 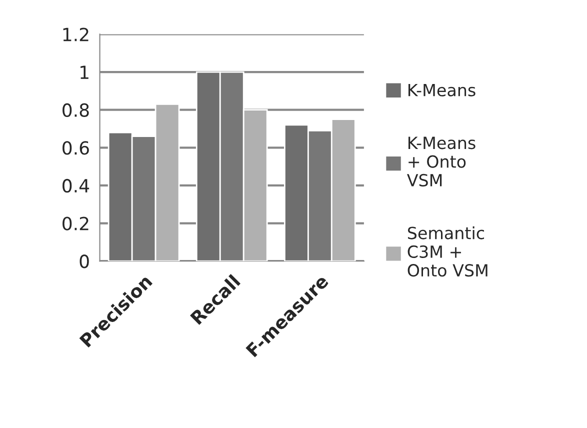 I want to click on y-tick-label: 0.6, so click(x=75, y=148).